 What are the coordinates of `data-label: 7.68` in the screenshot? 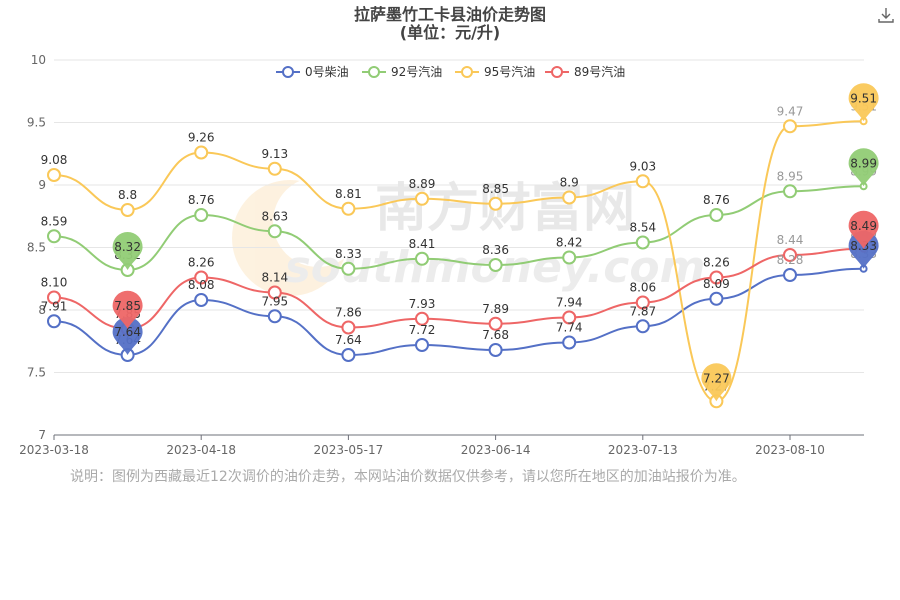 It's located at (495, 335).